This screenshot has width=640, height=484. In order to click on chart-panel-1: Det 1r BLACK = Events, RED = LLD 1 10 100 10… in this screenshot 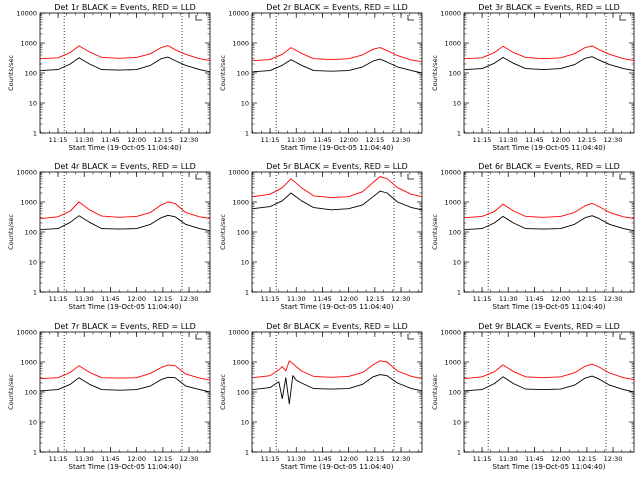, I will do `click(109, 77)`.